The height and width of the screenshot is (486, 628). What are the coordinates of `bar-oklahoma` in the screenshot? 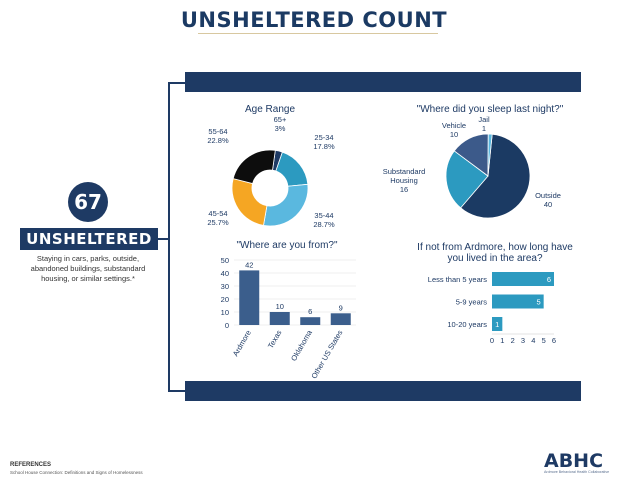 It's located at (310, 321).